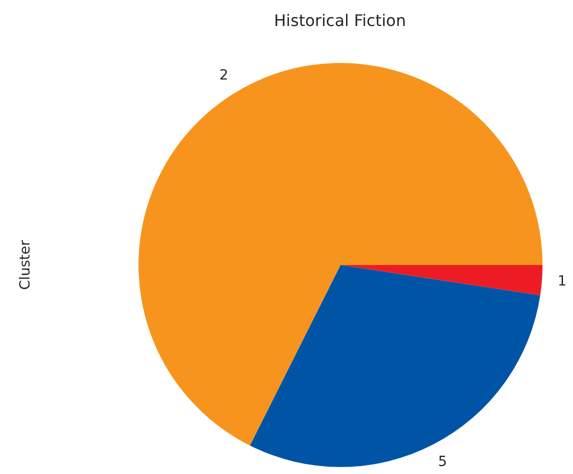 The height and width of the screenshot is (474, 573). I want to click on slice-label: 2, so click(223, 76).